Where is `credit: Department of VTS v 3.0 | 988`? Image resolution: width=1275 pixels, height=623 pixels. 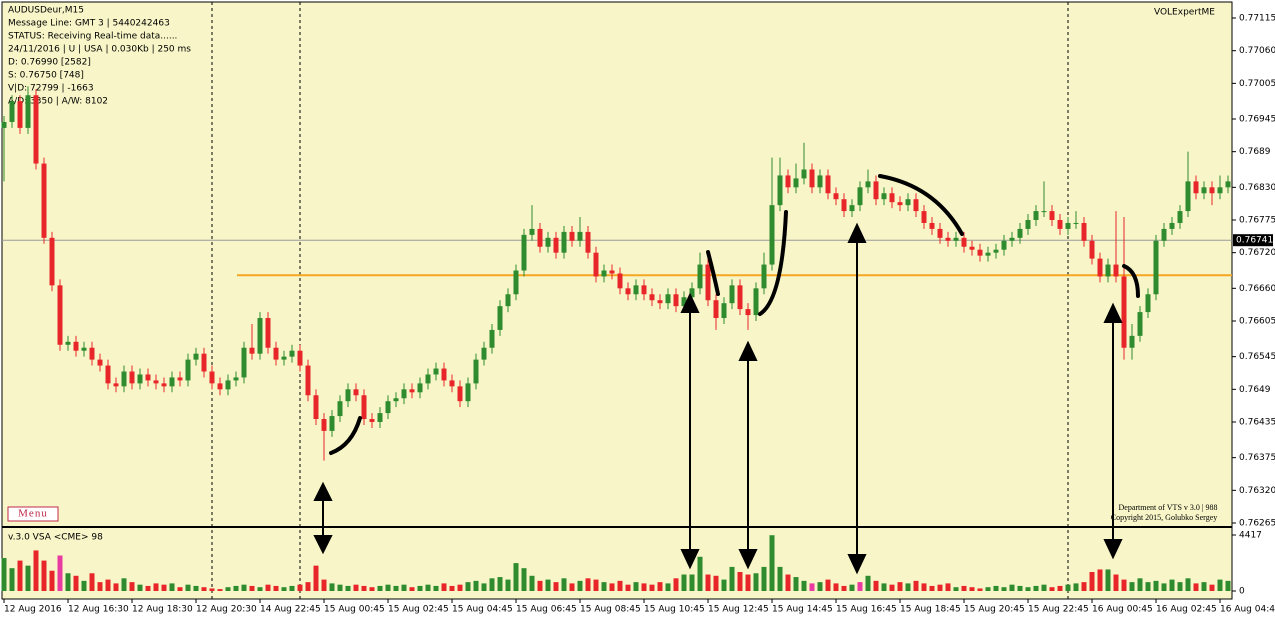 credit: Department of VTS v 3.0 | 988 is located at coordinates (1168, 507).